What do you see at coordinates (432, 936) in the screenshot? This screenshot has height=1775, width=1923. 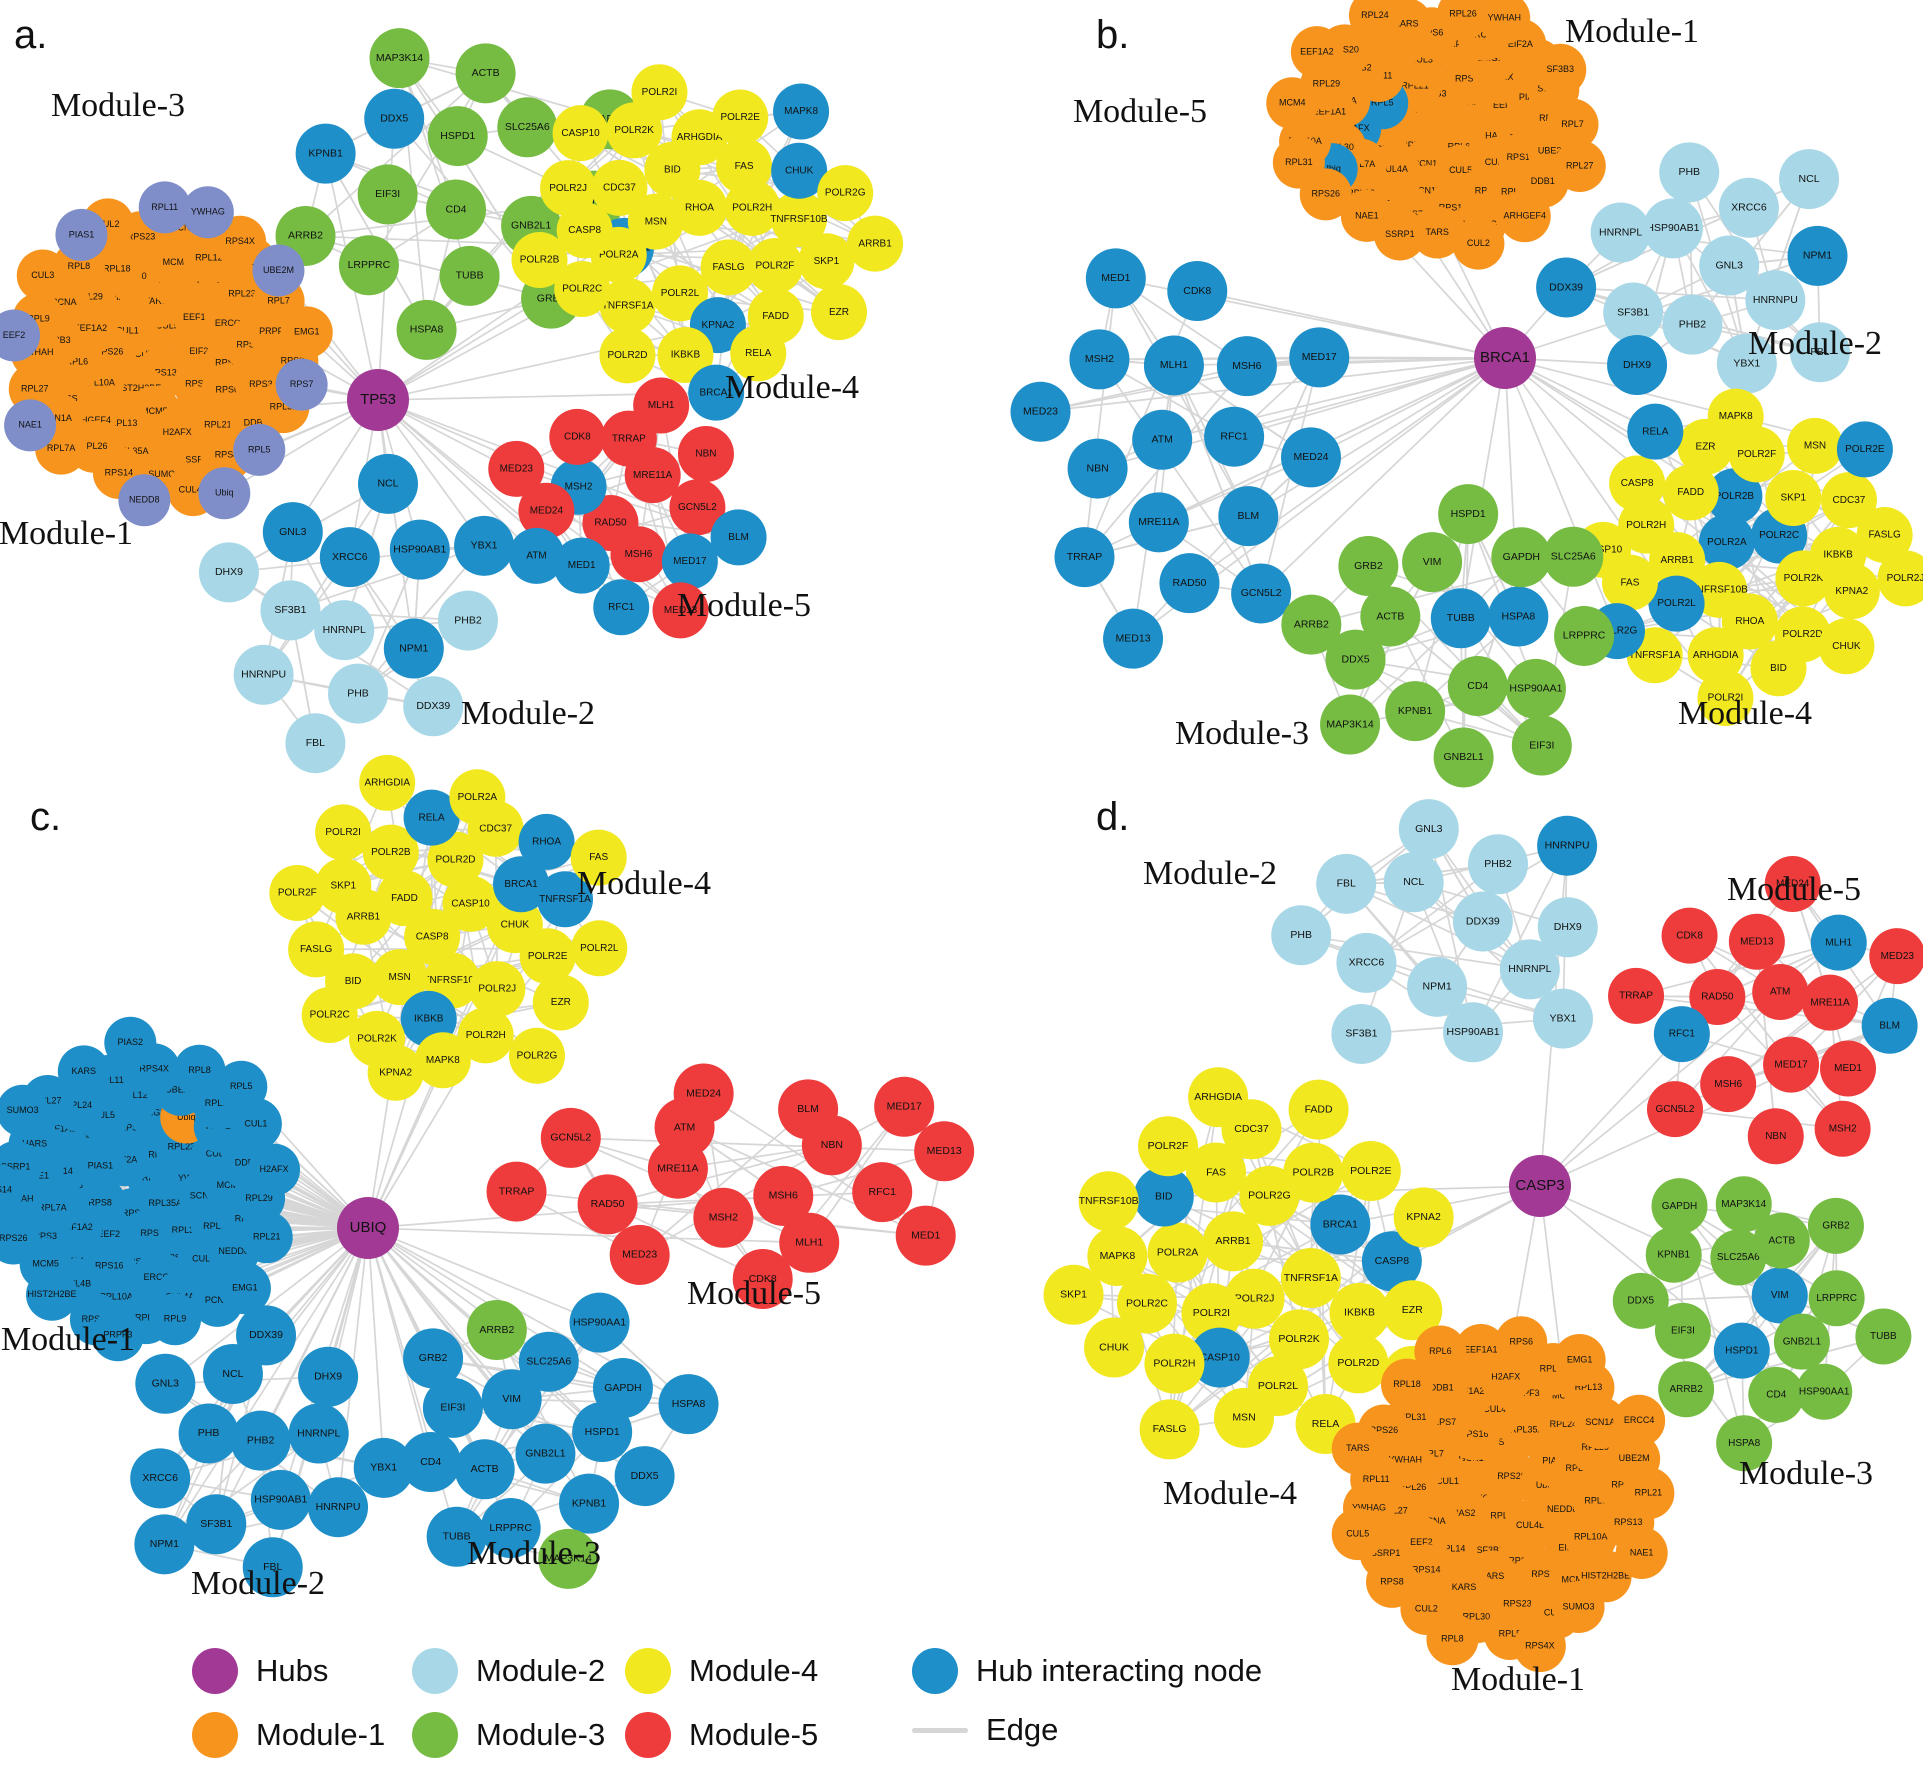 I see `gene-node-CASP8` at bounding box center [432, 936].